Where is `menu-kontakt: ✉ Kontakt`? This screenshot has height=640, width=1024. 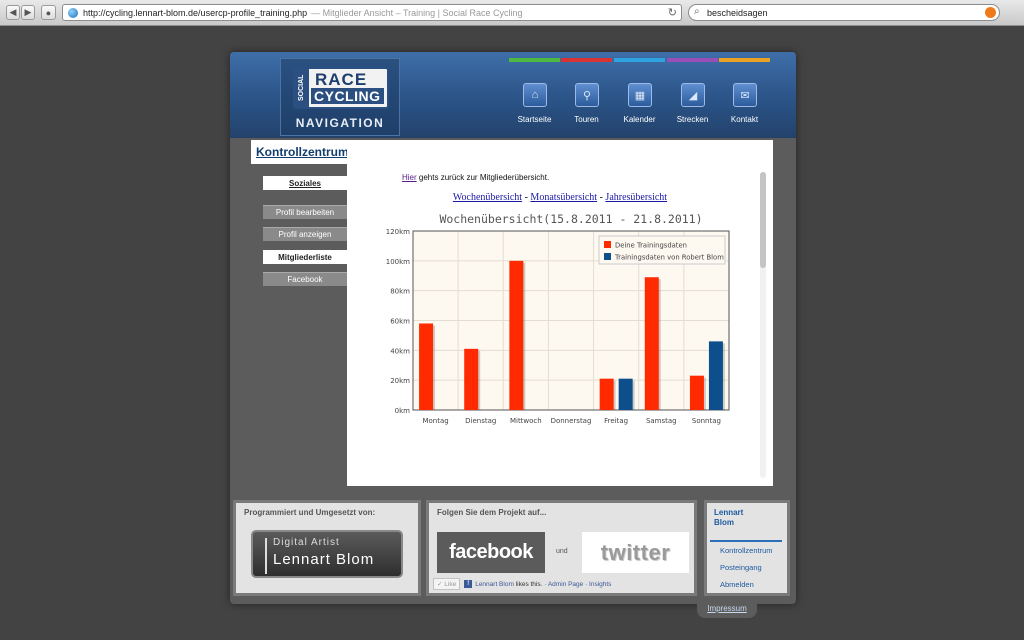
menu-kontakt: ✉ Kontakt is located at coordinates (744, 97).